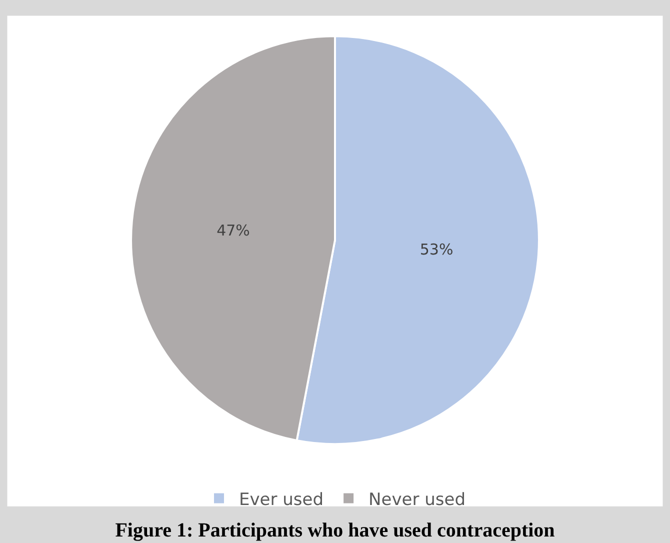 The image size is (670, 543). What do you see at coordinates (281, 500) in the screenshot?
I see `legend-label: Ever used` at bounding box center [281, 500].